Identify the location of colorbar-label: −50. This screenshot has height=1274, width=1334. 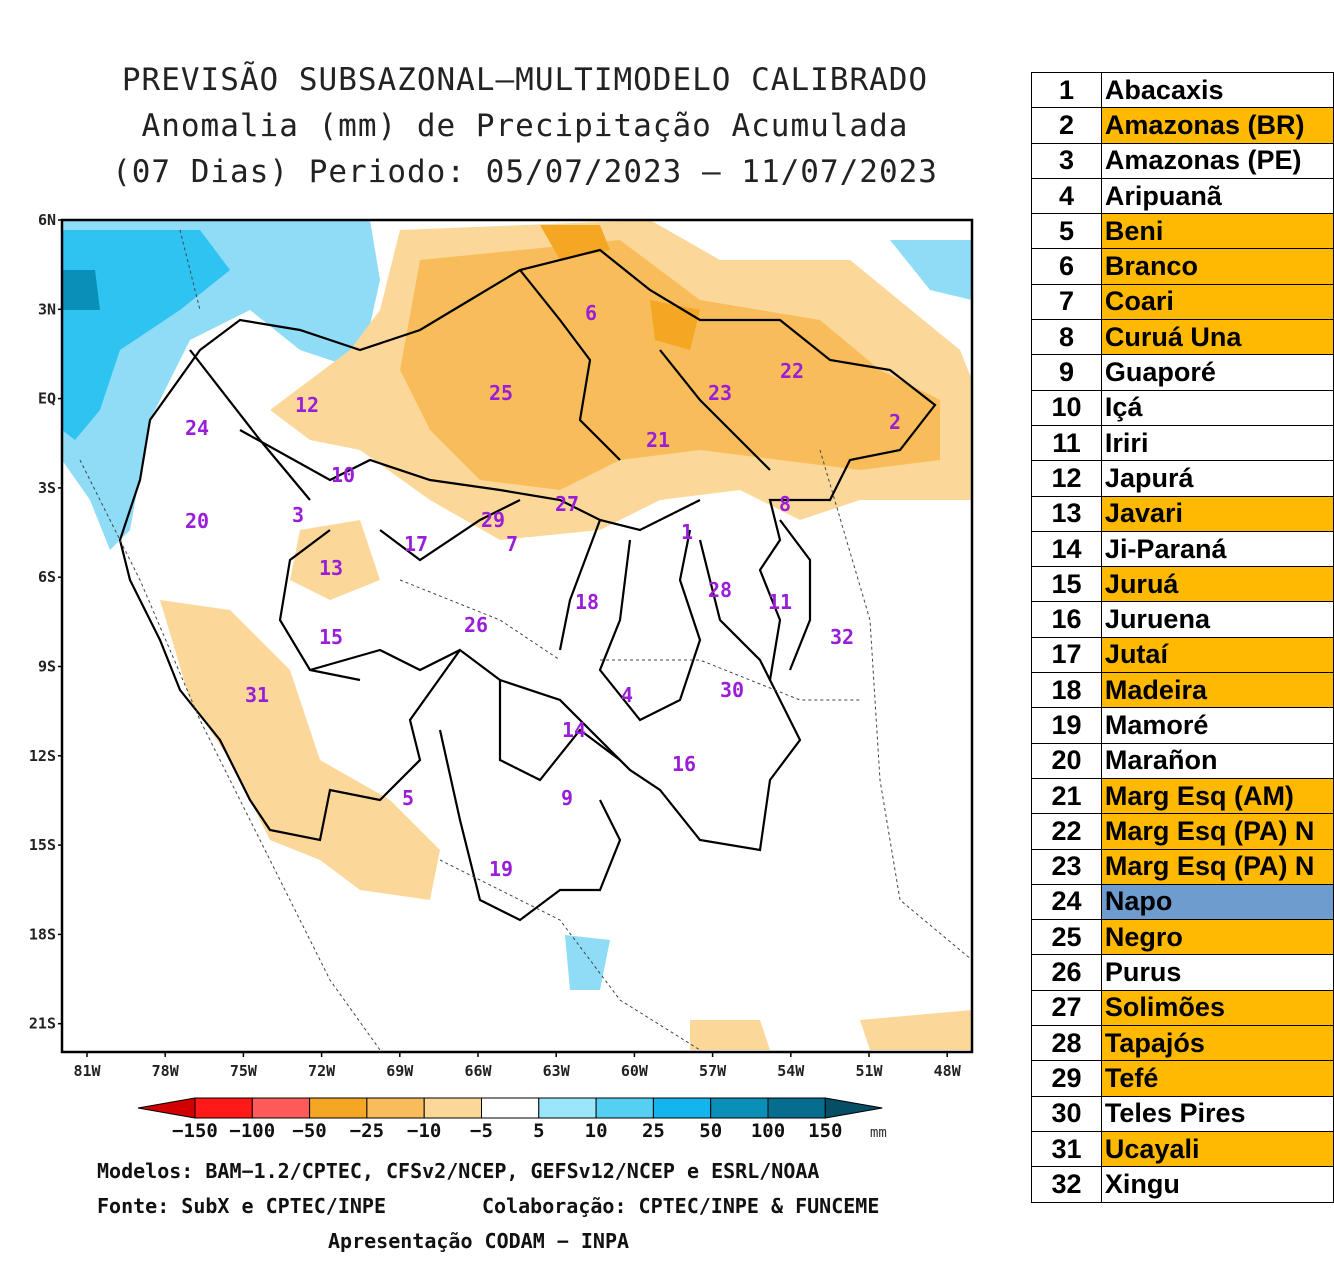
(309, 1131).